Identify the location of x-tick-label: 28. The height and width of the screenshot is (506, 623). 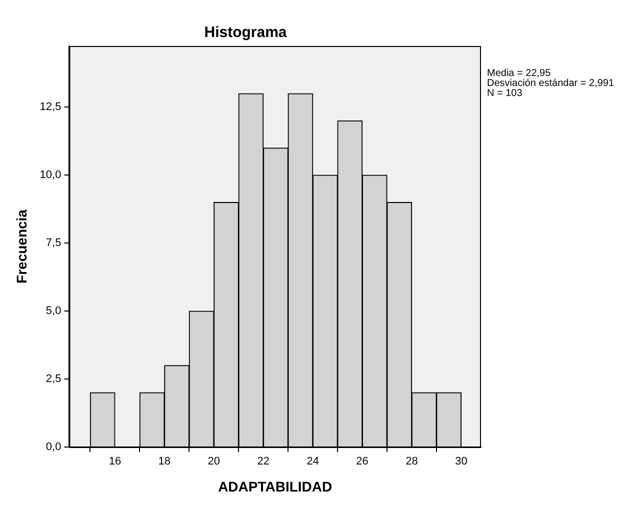
(412, 462).